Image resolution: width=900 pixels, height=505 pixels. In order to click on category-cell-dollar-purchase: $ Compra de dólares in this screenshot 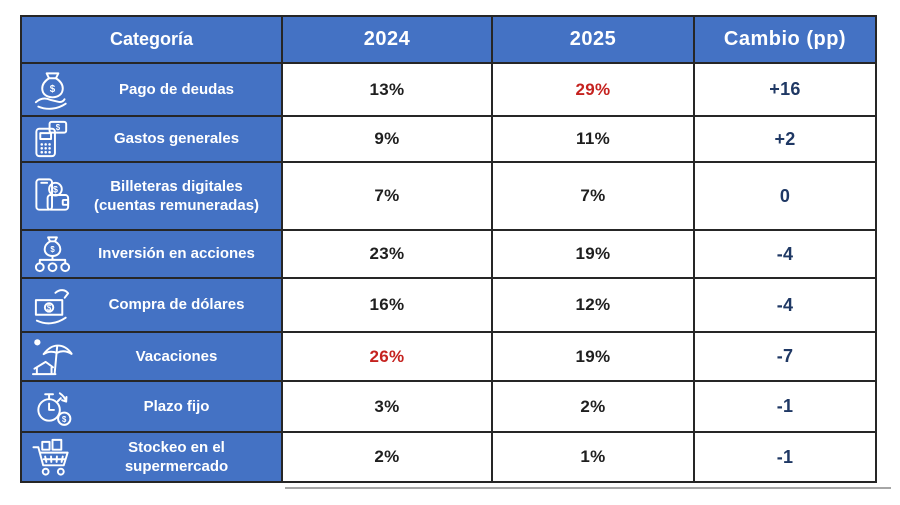, I will do `click(152, 306)`.